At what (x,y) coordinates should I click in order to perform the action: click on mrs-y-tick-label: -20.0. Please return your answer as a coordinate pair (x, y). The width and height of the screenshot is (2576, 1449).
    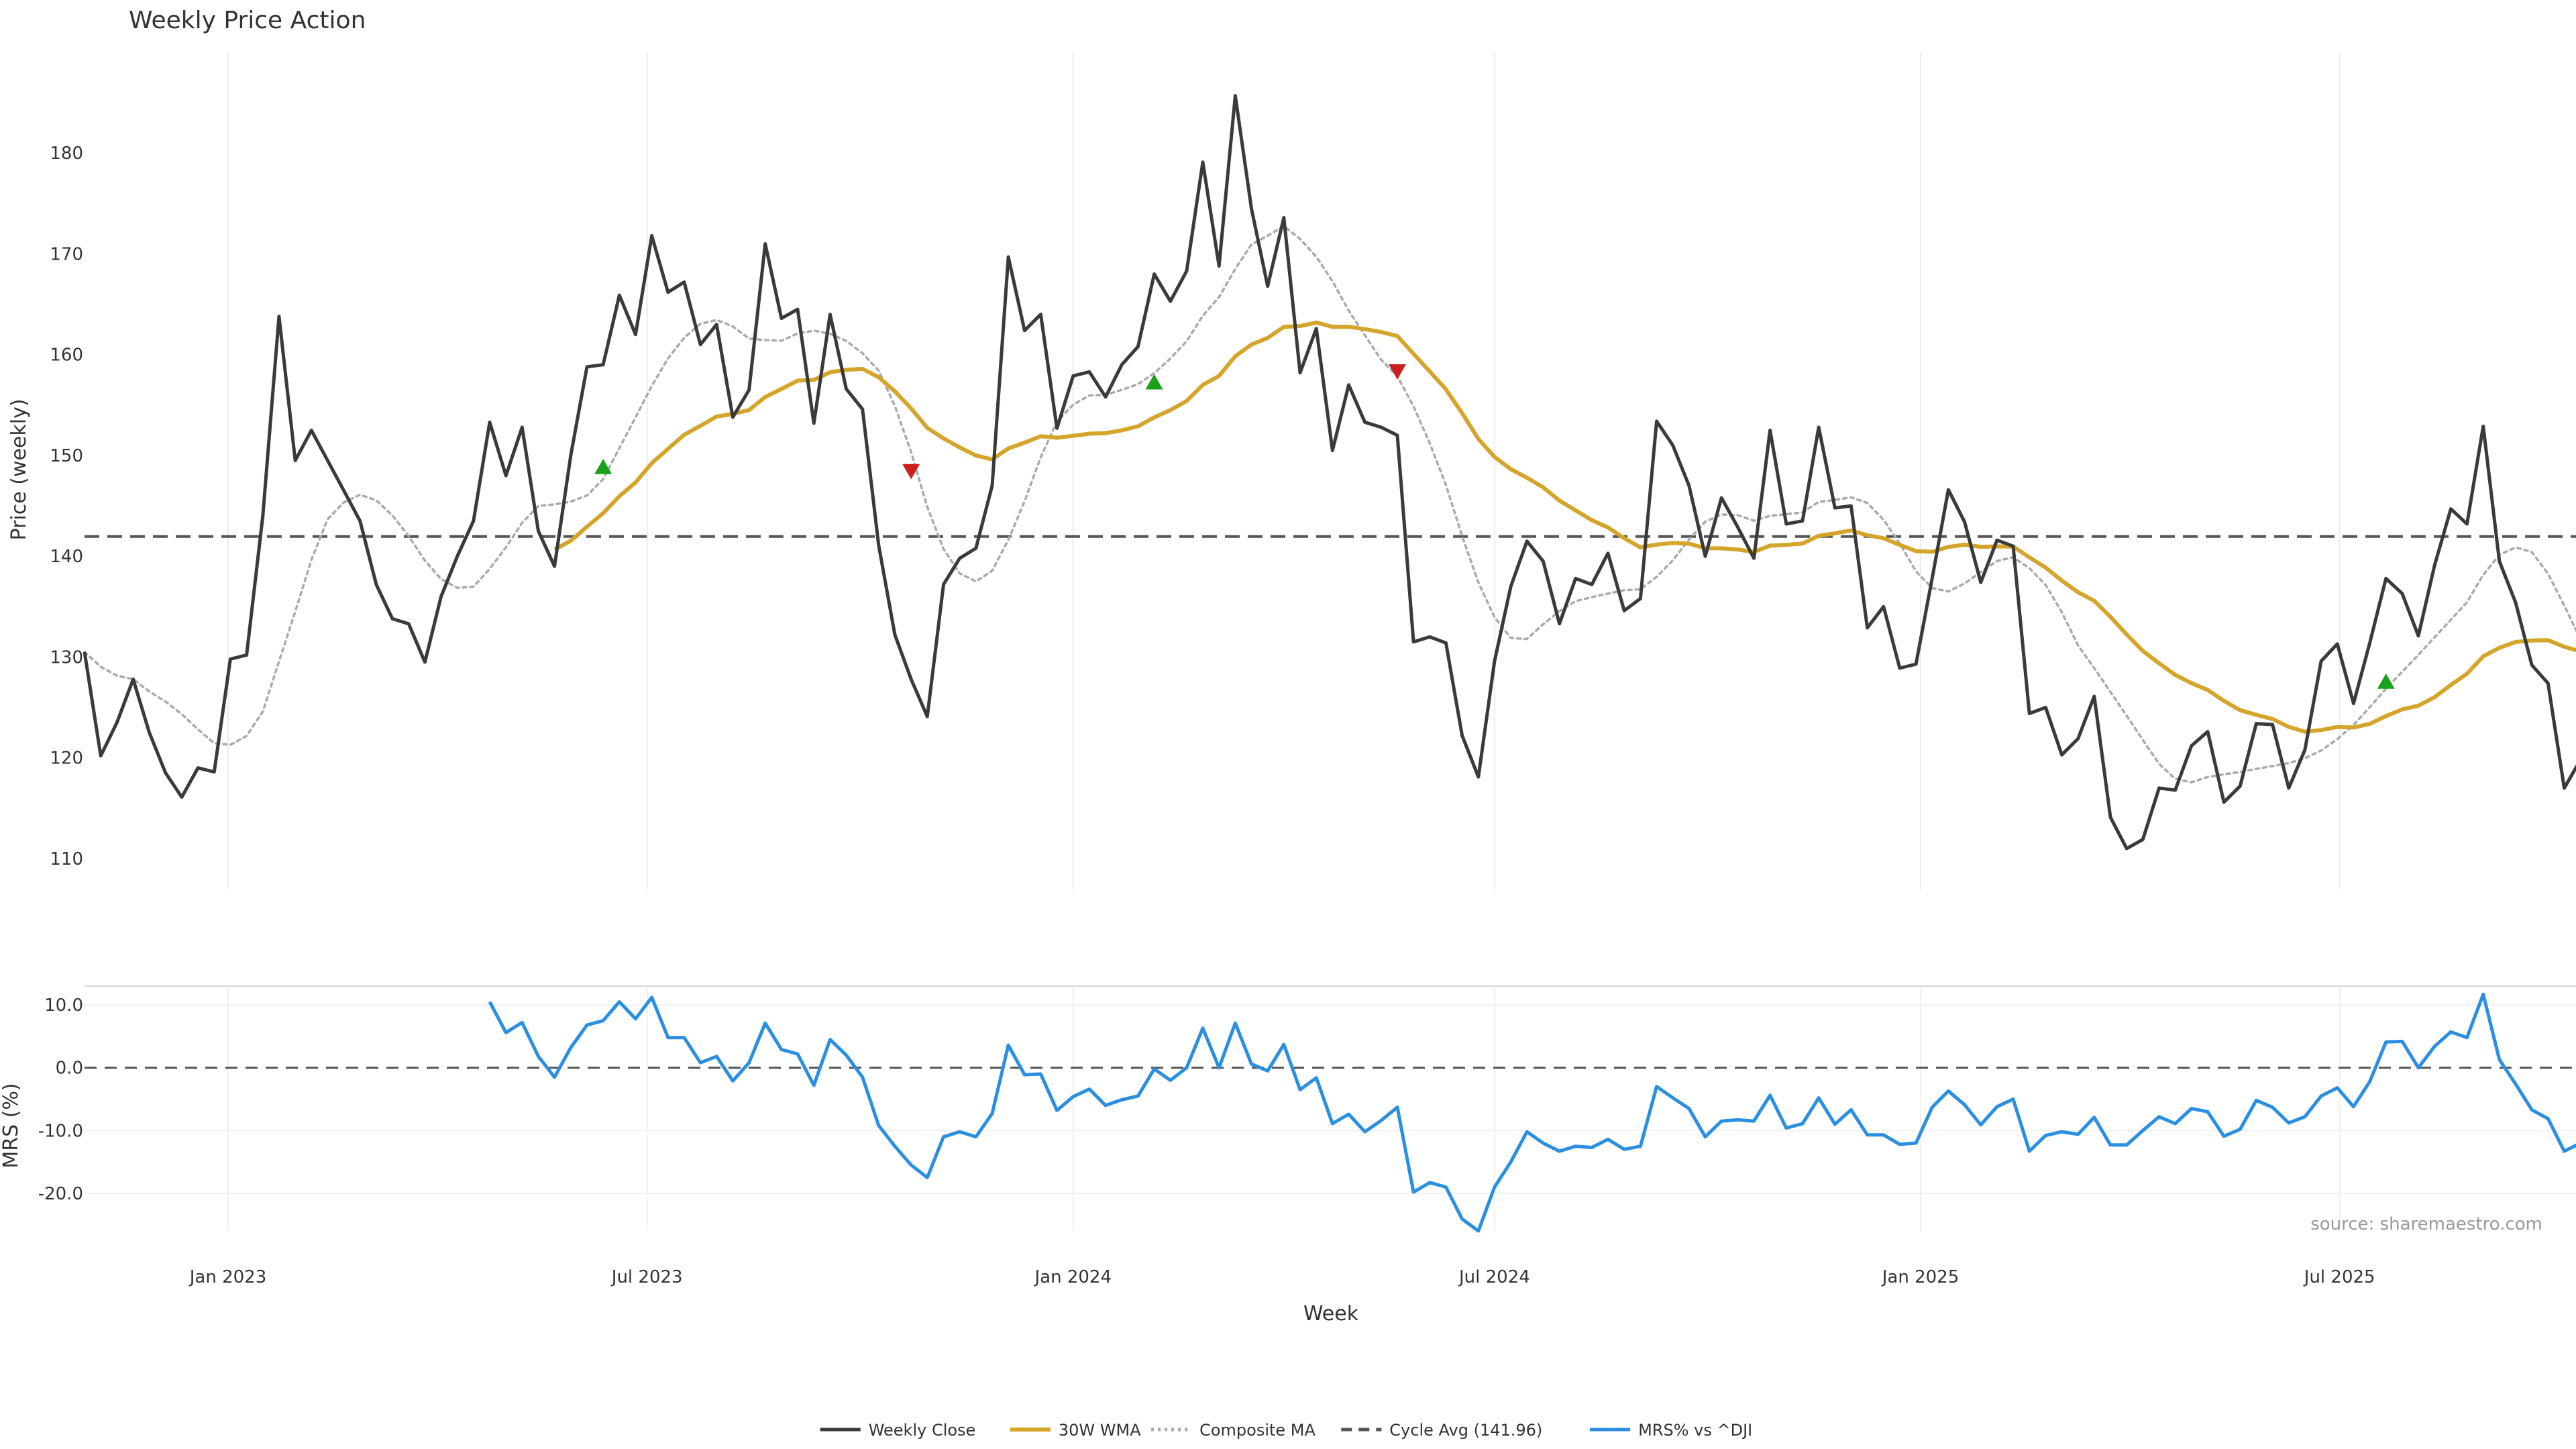
    Looking at the image, I should click on (60, 1194).